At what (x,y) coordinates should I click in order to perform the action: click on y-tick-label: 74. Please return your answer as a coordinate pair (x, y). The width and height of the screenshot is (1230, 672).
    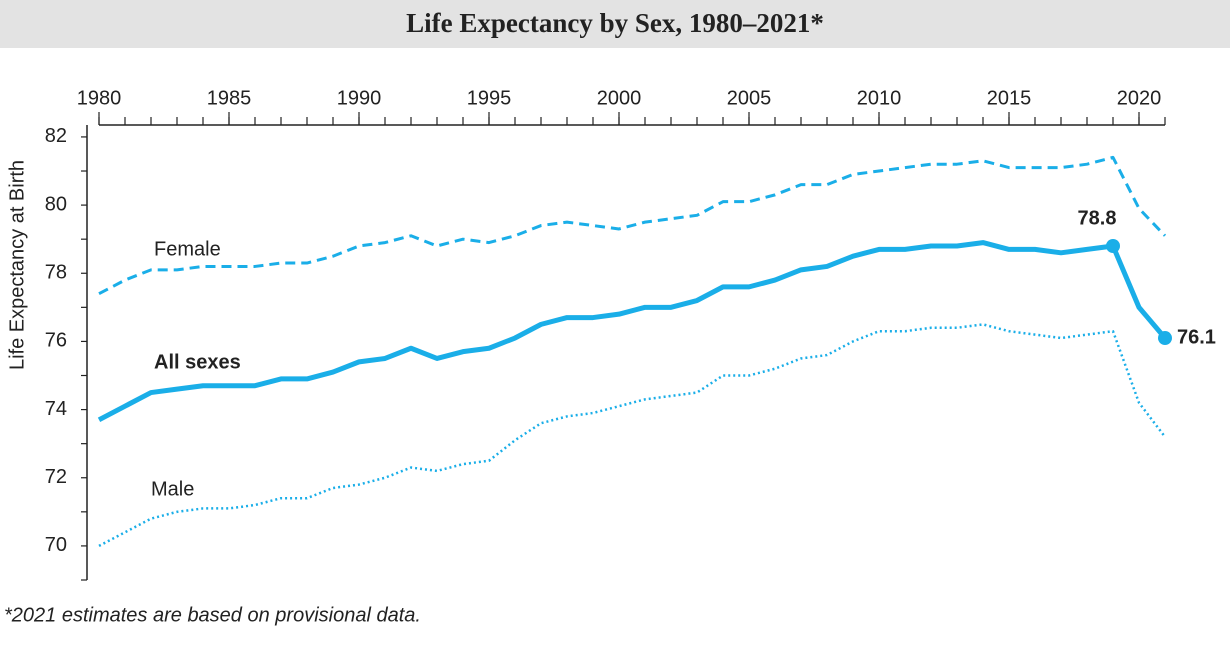
    Looking at the image, I should click on (56, 409).